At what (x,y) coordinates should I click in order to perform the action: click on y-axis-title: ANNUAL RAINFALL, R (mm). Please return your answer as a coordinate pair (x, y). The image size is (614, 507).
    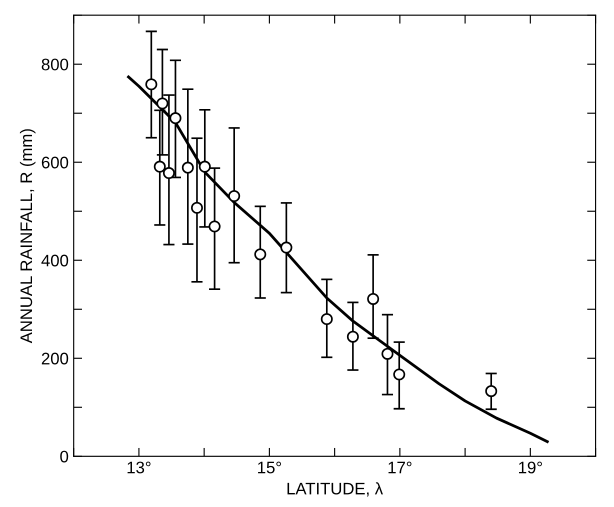
    Looking at the image, I should click on (28, 236).